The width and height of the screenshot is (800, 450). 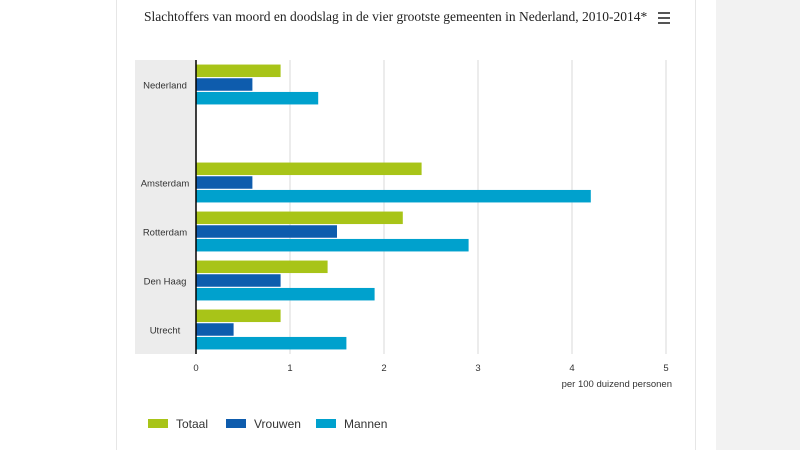 I want to click on bar-rotterdam-totaal, so click(x=299, y=218).